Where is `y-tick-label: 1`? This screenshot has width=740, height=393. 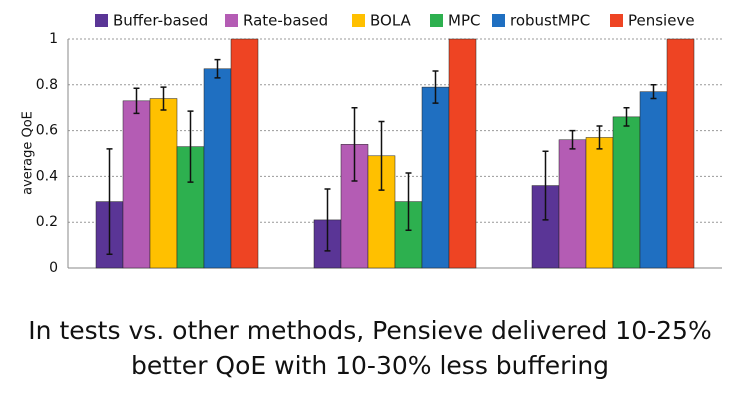 y-tick-label: 1 is located at coordinates (53, 39).